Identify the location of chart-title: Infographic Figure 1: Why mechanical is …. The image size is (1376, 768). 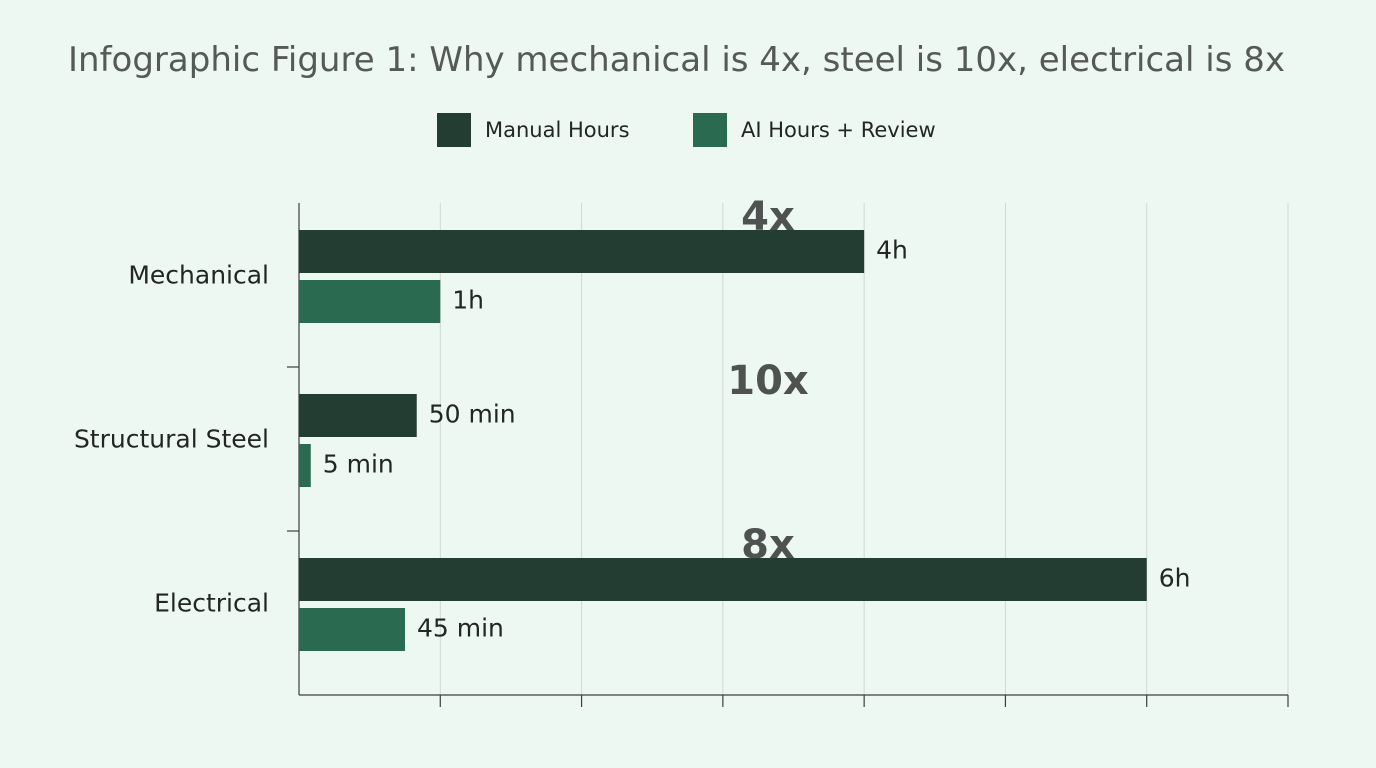
(676, 60).